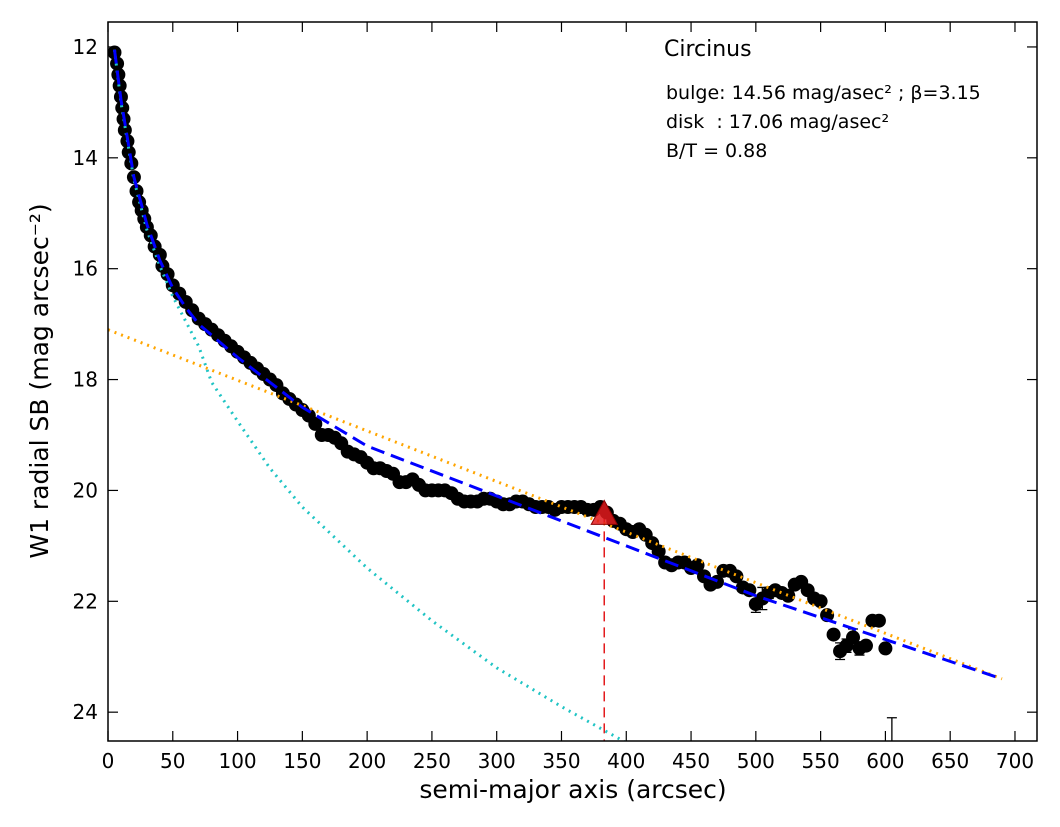 Image resolution: width=1060 pixels, height=827 pixels. I want to click on annotation: B/T = 0.88, so click(716, 151).